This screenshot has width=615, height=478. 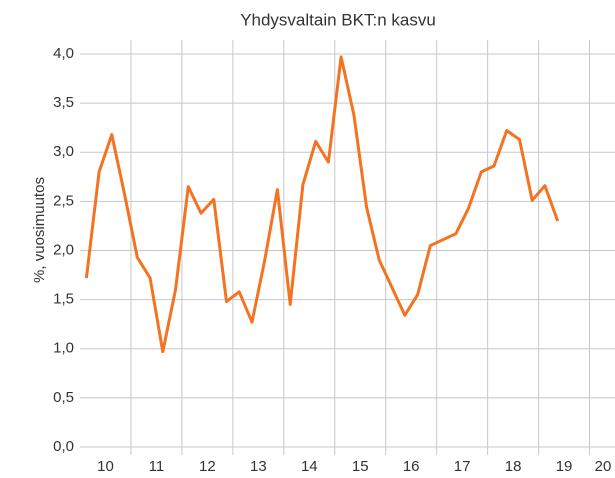 I want to click on x-tick-label: 11, so click(x=157, y=466).